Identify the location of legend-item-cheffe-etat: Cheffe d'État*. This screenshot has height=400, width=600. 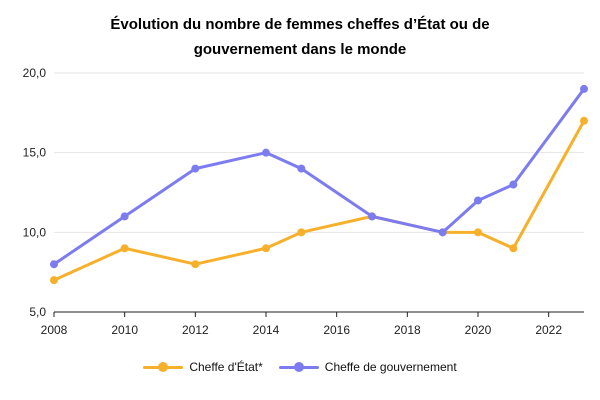
(203, 367).